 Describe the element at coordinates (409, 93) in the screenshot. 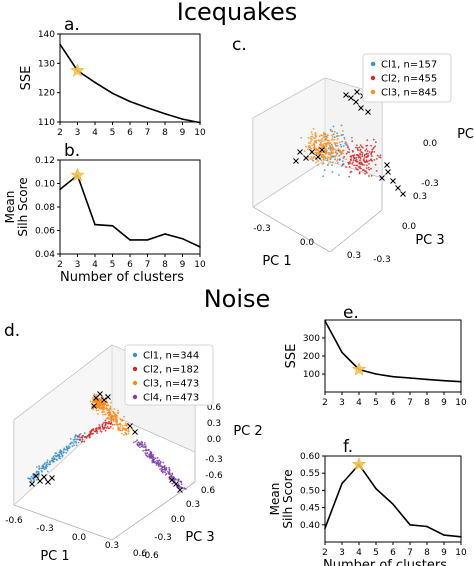

I see `legend-label: Cl3, n=845` at that location.